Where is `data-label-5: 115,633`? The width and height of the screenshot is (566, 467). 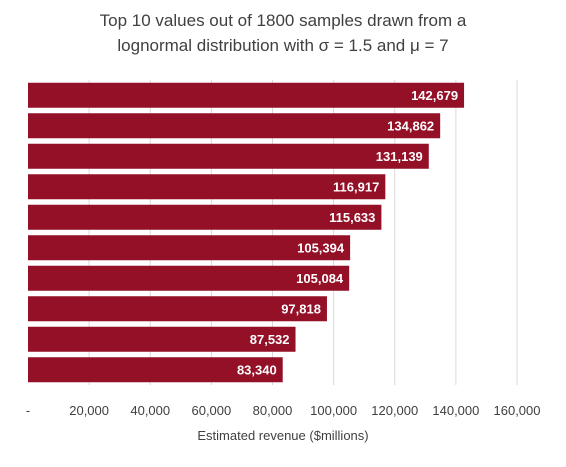 data-label-5: 115,633 is located at coordinates (352, 217).